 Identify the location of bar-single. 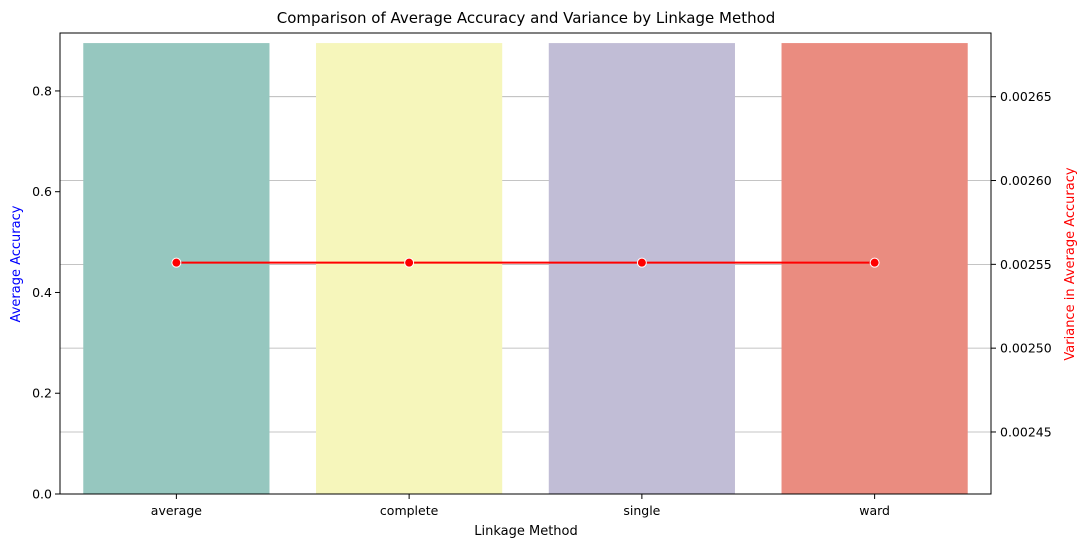
(641, 268).